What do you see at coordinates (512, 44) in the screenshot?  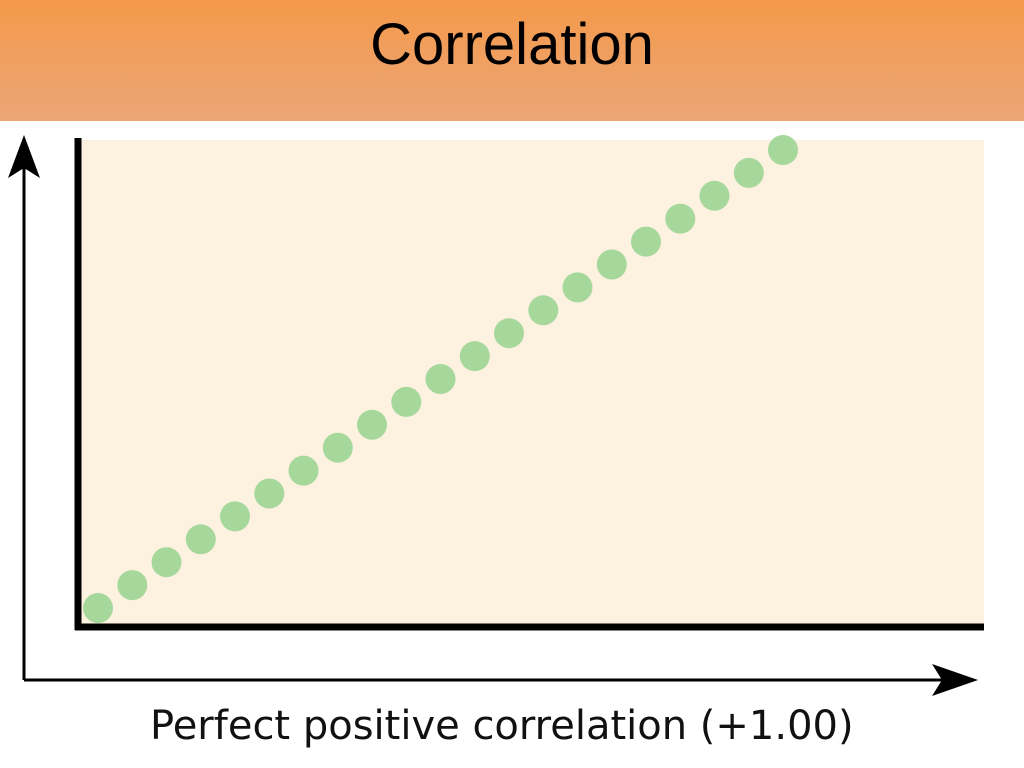 I see `slide-title: Correlation` at bounding box center [512, 44].